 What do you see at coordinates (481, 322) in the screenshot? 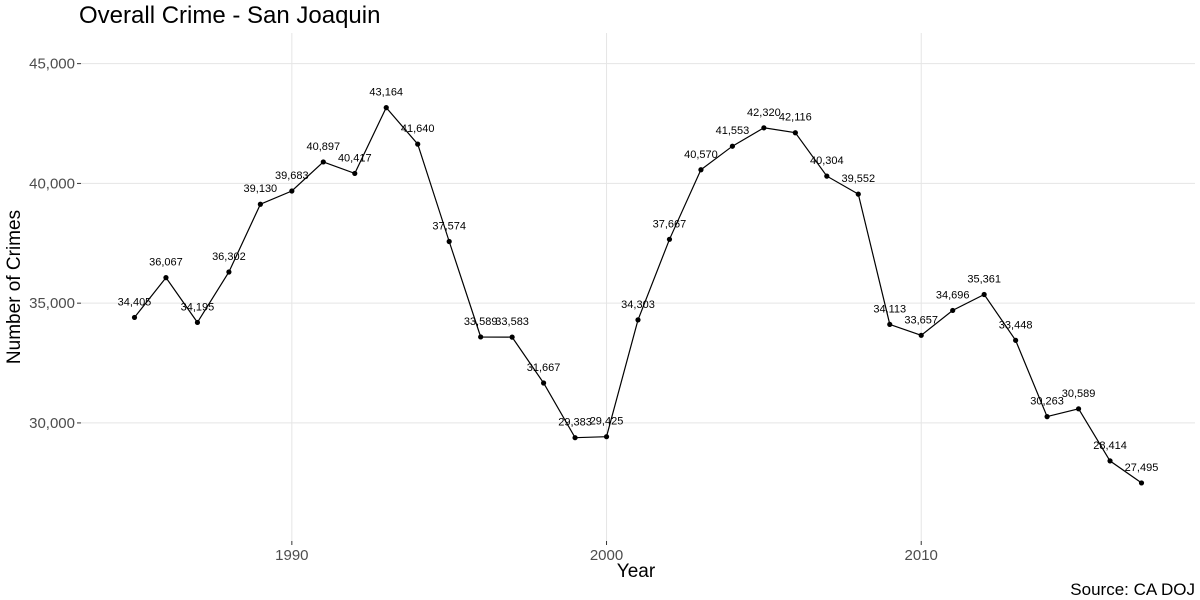
I see `data-label: 33,589` at bounding box center [481, 322].